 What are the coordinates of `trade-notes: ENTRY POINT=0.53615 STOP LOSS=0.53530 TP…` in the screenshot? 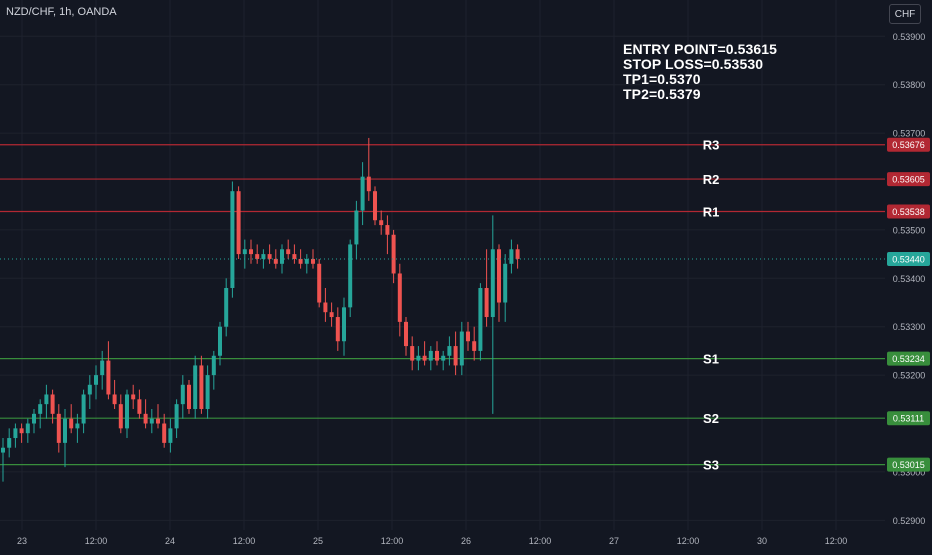 It's located at (700, 72).